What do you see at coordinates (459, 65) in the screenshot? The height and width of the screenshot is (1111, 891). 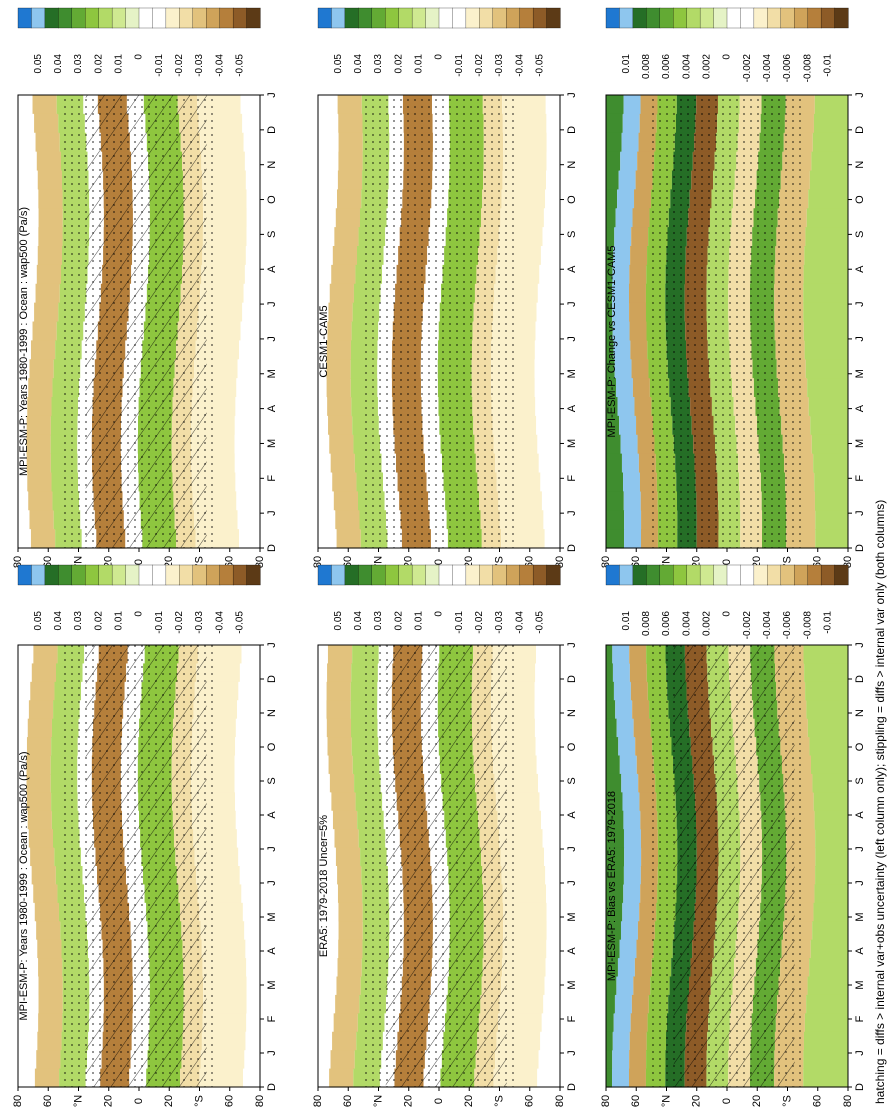 I see `colorbar-label: -0.01` at bounding box center [459, 65].